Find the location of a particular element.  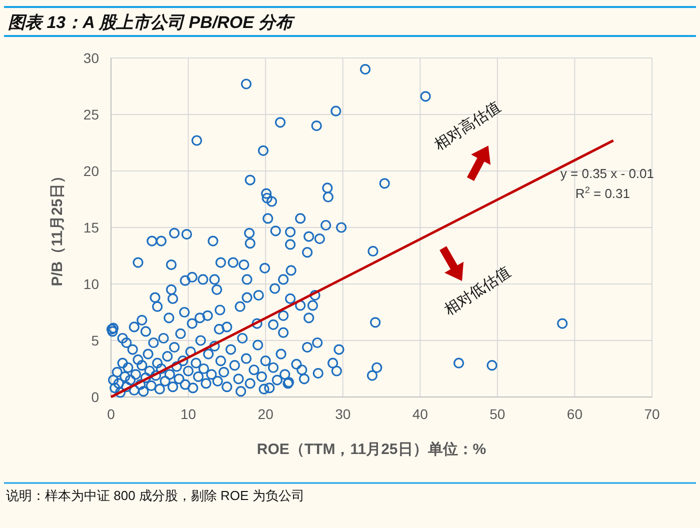

annotation: 相对高估值 is located at coordinates (467, 126).